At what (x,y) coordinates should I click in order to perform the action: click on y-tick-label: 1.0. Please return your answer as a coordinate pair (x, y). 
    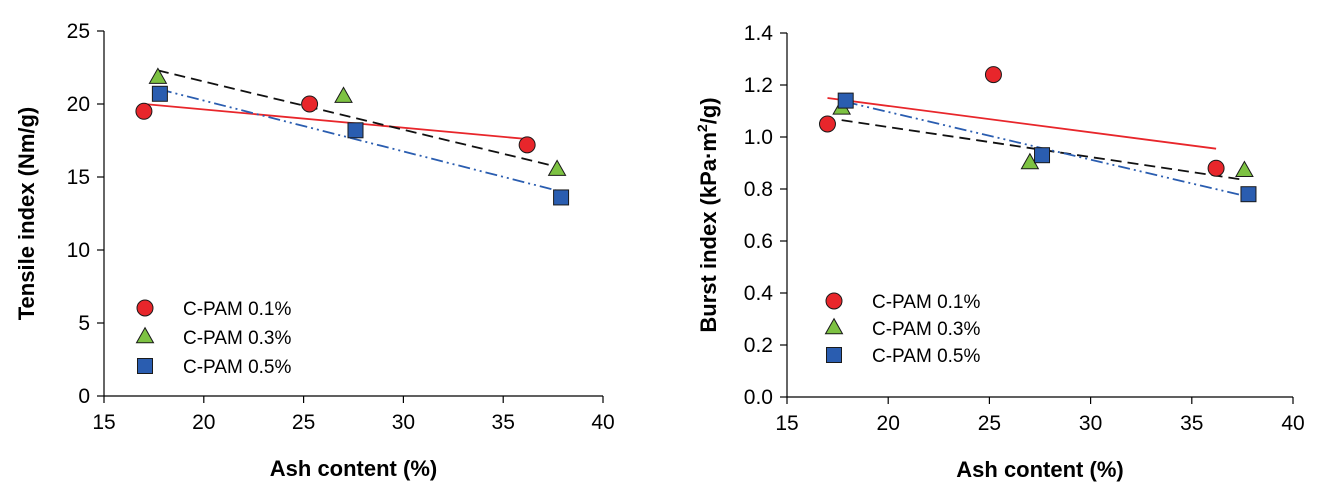
    Looking at the image, I should click on (758, 137).